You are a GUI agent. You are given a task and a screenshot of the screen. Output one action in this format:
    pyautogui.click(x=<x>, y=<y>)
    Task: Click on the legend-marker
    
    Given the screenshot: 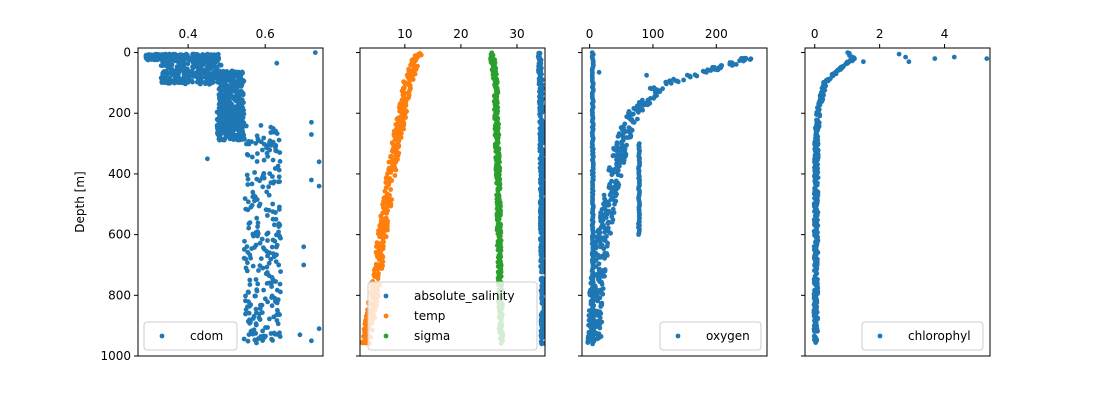 What is the action you would take?
    pyautogui.click(x=880, y=336)
    